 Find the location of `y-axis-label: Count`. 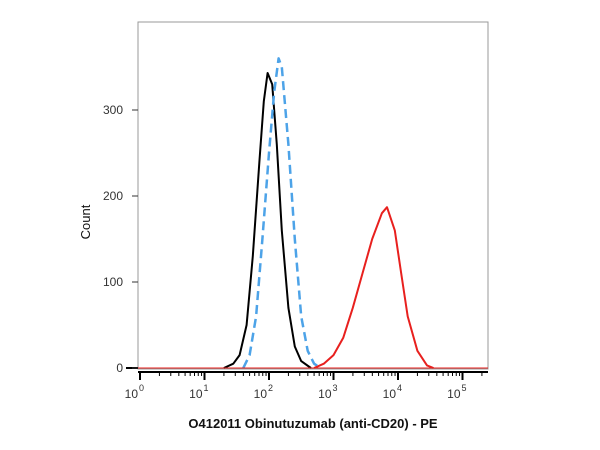

y-axis-label: Count is located at coordinates (85, 221).